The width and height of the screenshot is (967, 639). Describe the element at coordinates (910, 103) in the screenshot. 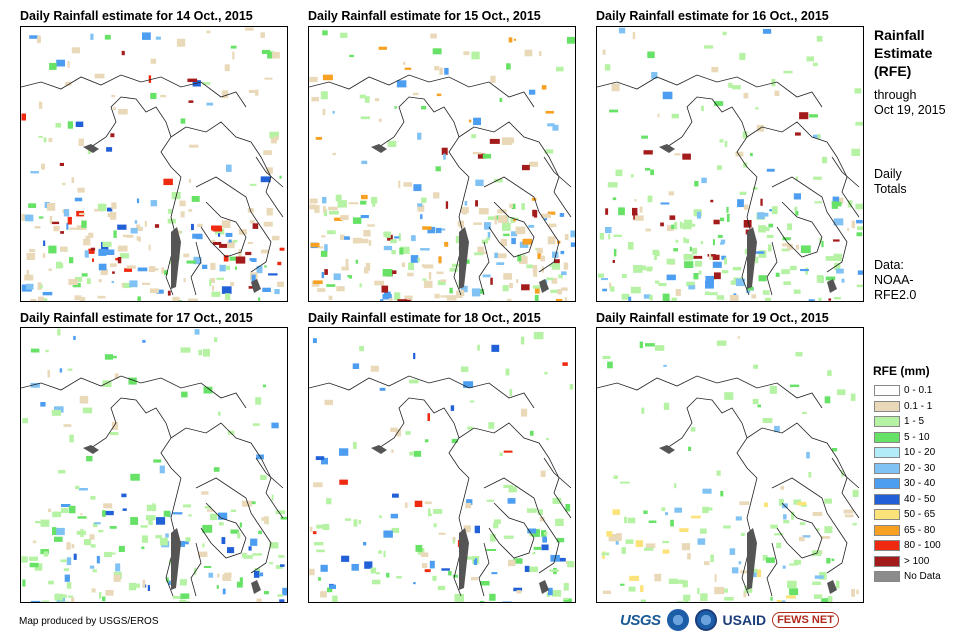

I see `sidebar-through: through Oct 19, 2015` at that location.